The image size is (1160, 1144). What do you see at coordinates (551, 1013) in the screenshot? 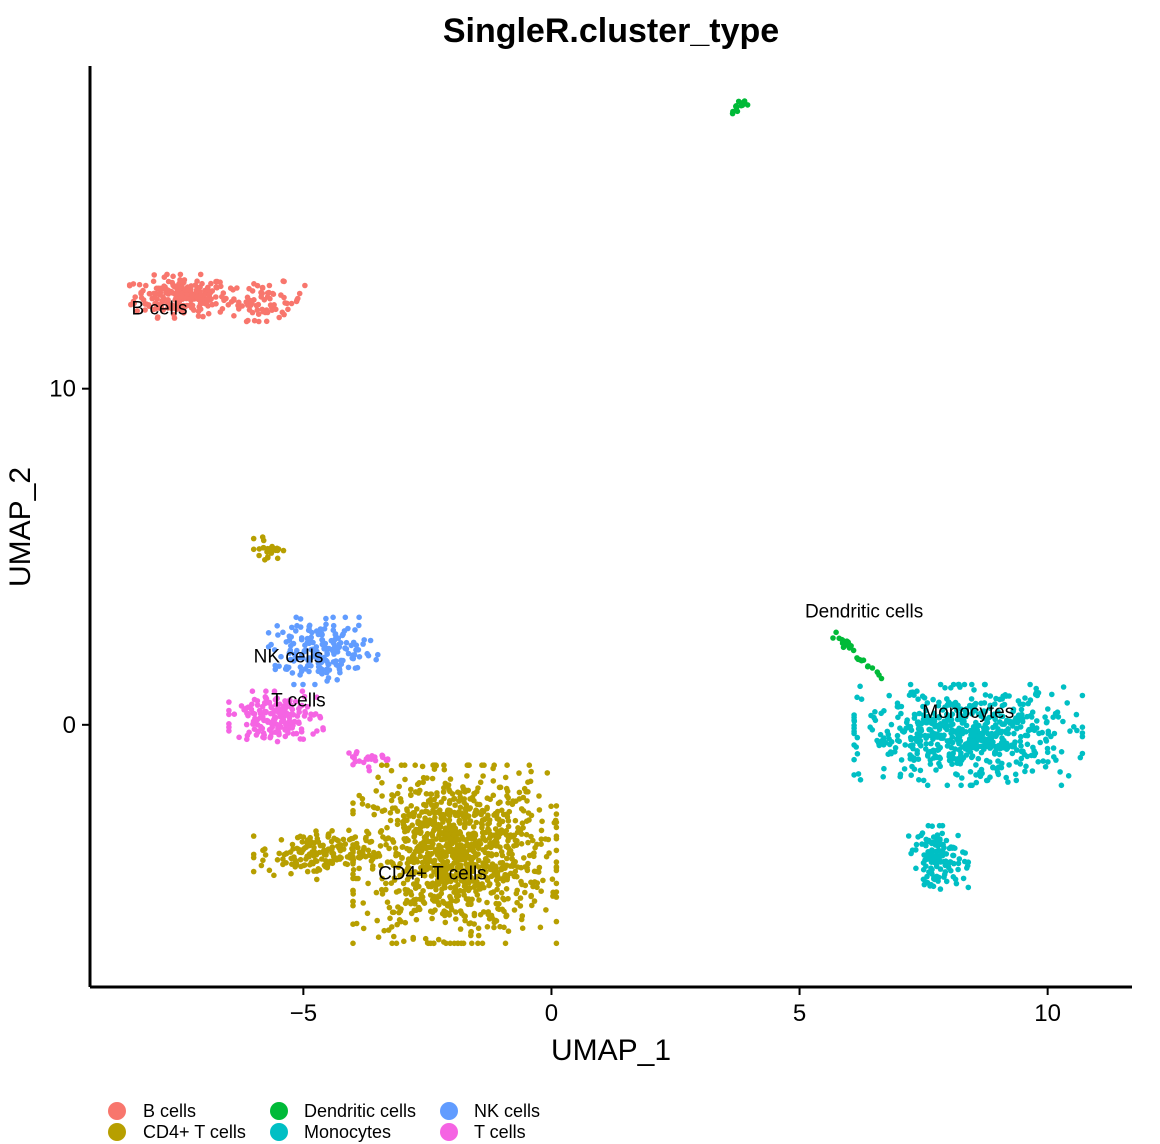
I see `x-tick-label: 0` at bounding box center [551, 1013].